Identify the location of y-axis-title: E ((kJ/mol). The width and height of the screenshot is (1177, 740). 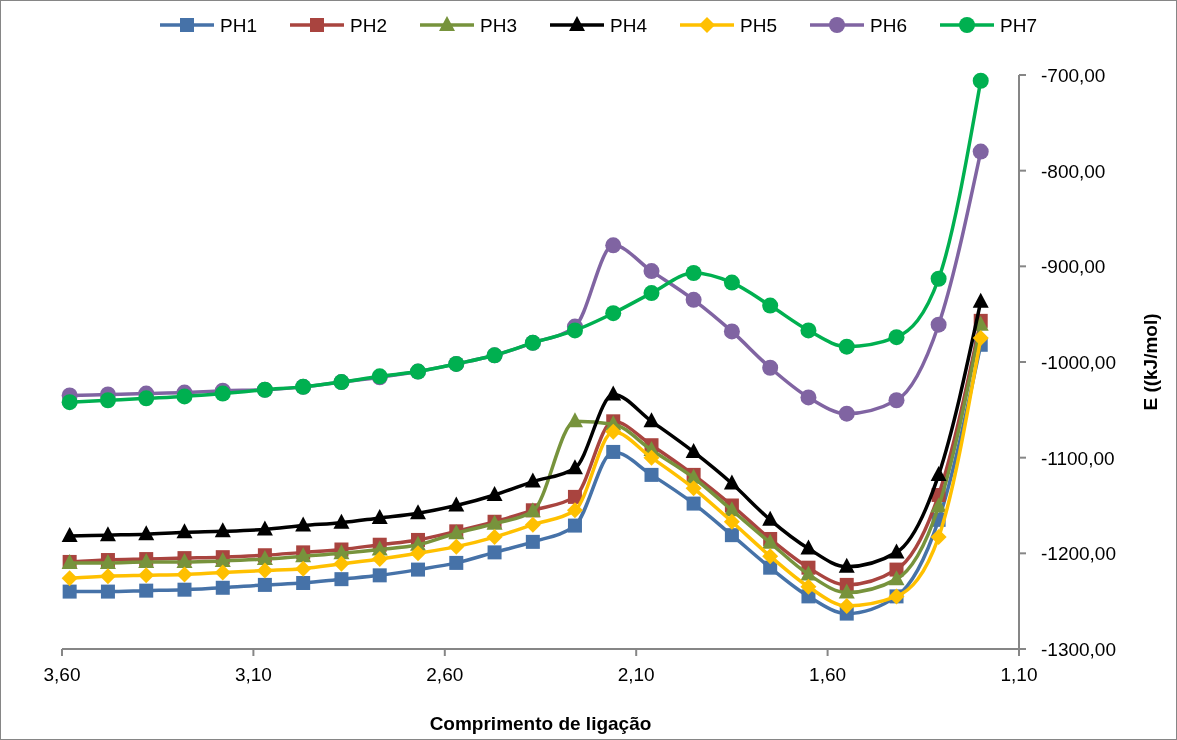
(1150, 362).